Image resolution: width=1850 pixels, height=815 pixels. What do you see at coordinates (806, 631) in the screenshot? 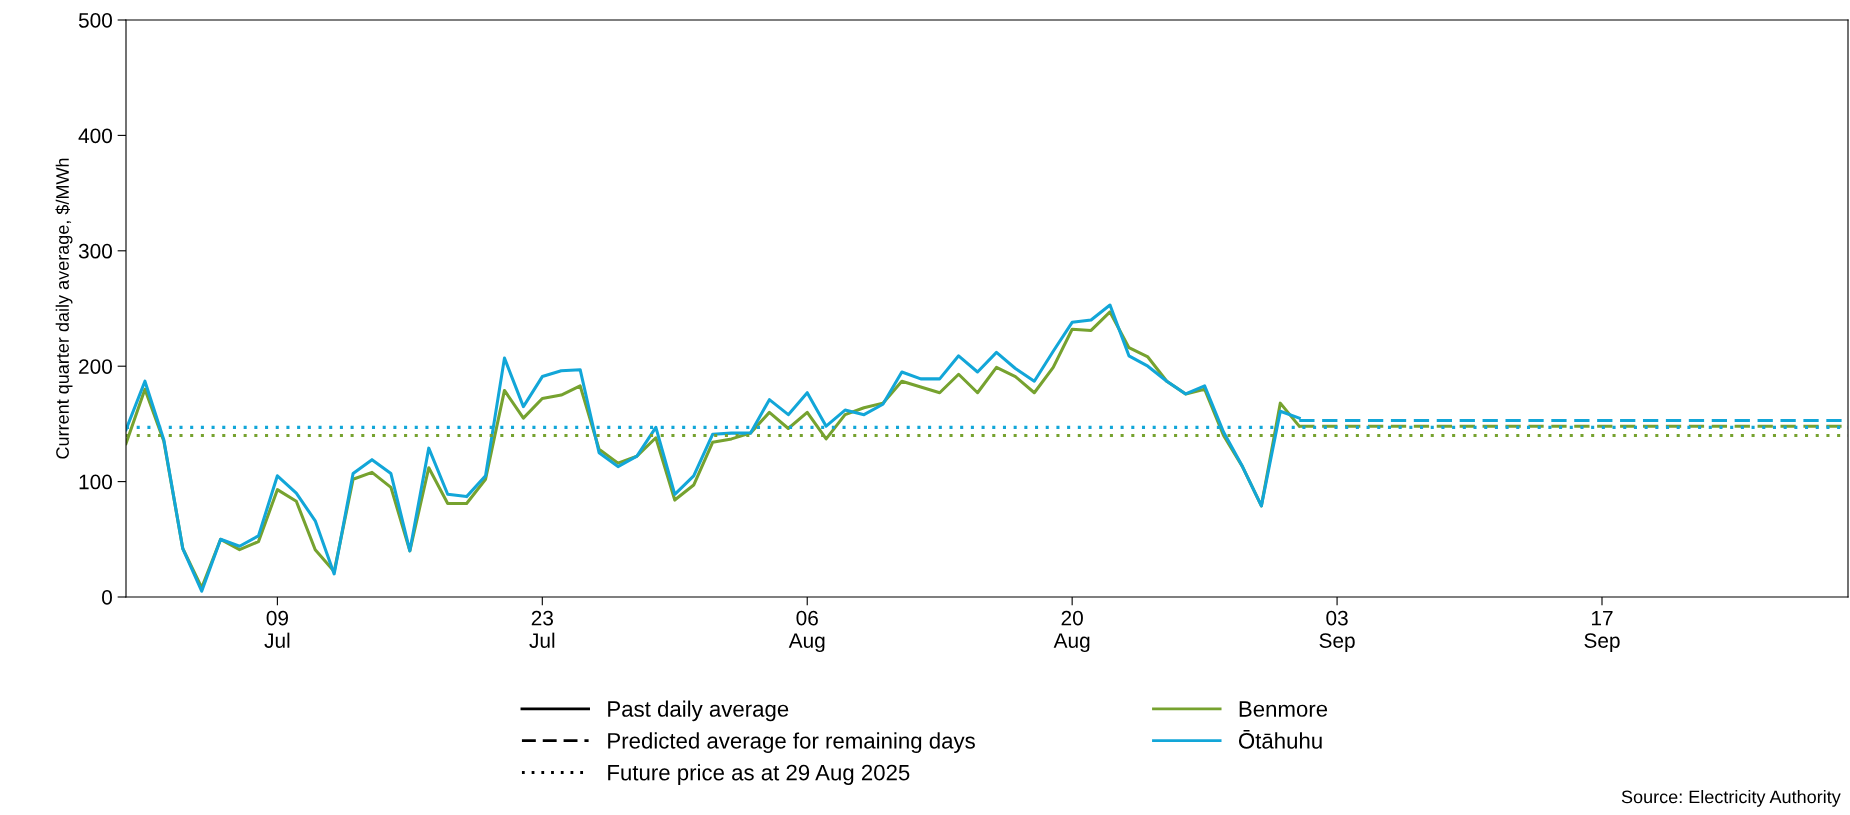
I see `x-tick-label: 06 Aug` at bounding box center [806, 631].